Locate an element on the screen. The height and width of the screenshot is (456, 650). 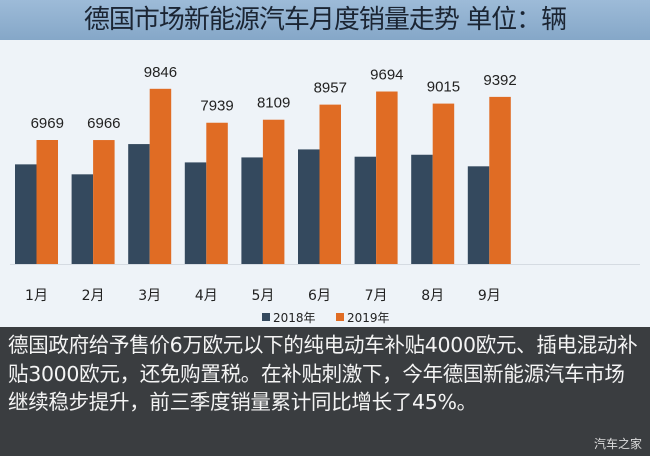
data-label: 6966 is located at coordinates (103, 123).